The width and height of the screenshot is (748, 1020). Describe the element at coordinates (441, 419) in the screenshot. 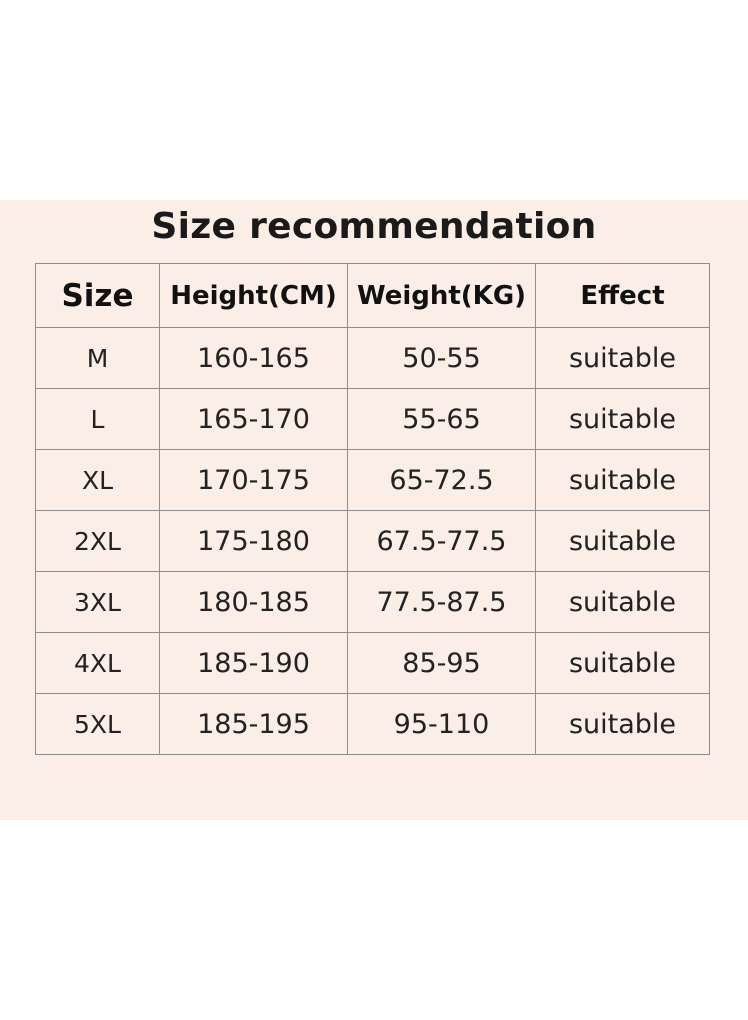

I see `weight-cell: 55-65` at that location.